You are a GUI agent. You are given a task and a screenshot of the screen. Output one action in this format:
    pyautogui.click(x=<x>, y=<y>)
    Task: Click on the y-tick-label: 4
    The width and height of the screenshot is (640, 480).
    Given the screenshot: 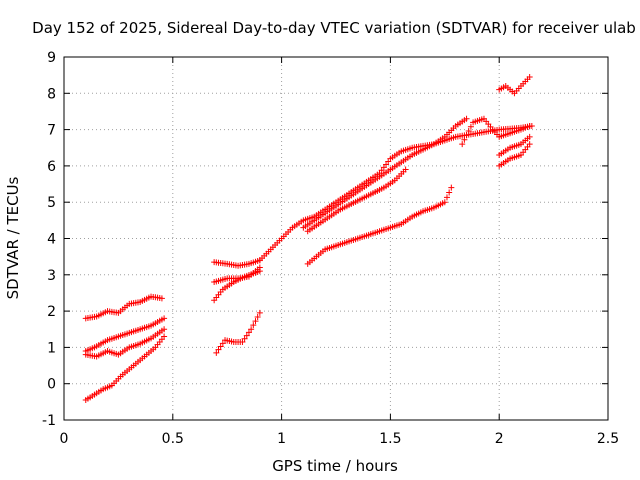 What is the action you would take?
    pyautogui.click(x=51, y=240)
    